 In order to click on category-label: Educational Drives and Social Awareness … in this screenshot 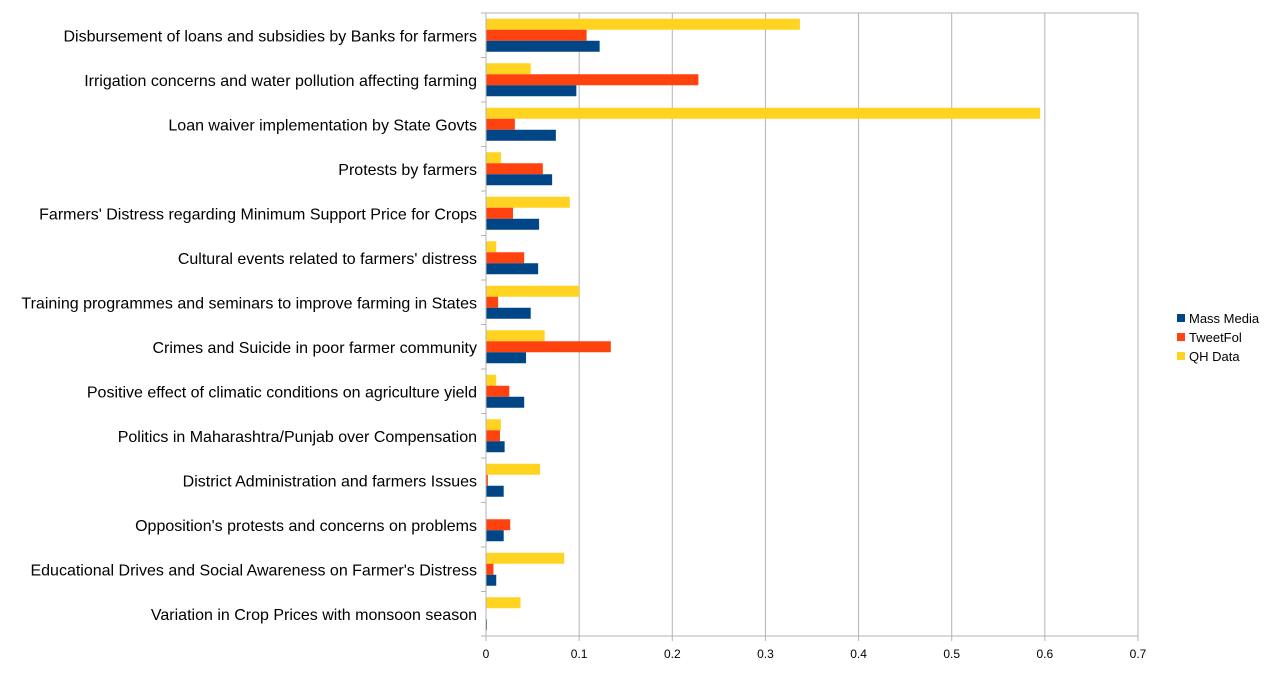, I will do `click(253, 570)`.